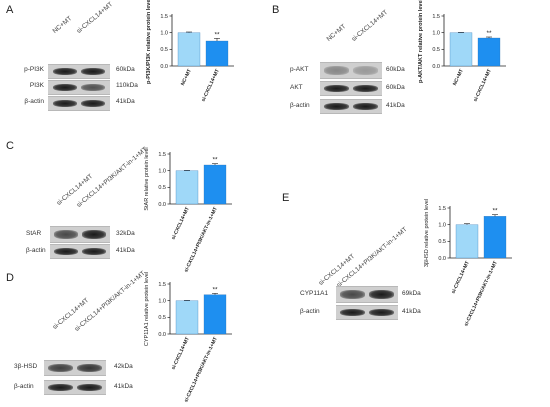  What do you see at coordinates (314, 293) in the screenshot?
I see `blot-row-label: CYP11A1` at bounding box center [314, 293].